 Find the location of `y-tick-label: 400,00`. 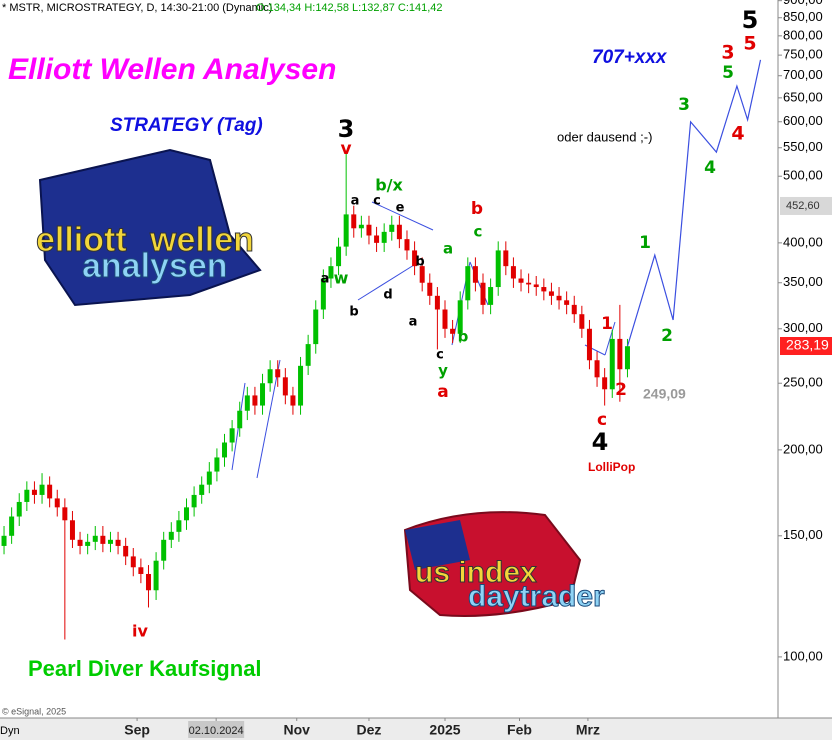

y-tick-label: 400,00 is located at coordinates (803, 241).